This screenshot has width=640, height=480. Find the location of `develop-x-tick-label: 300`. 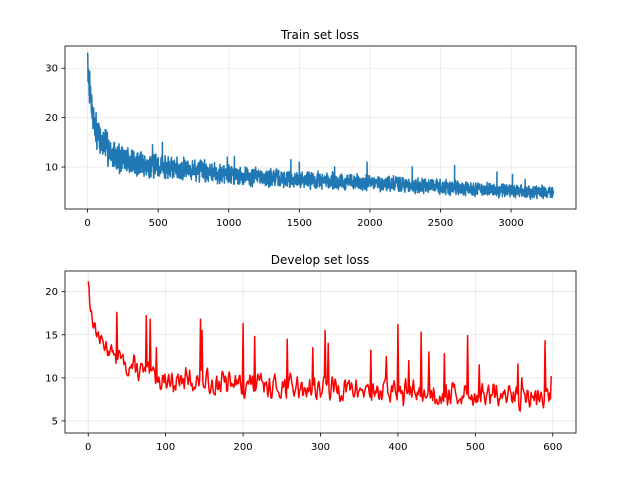

develop-x-tick-label: 300 is located at coordinates (320, 447).